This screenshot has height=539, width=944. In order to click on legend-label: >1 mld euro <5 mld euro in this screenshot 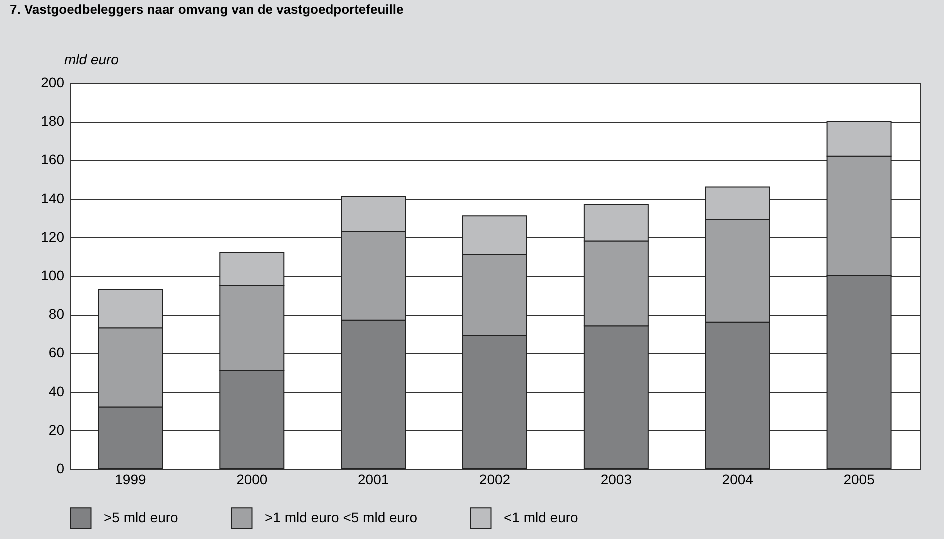, I will do `click(341, 517)`.